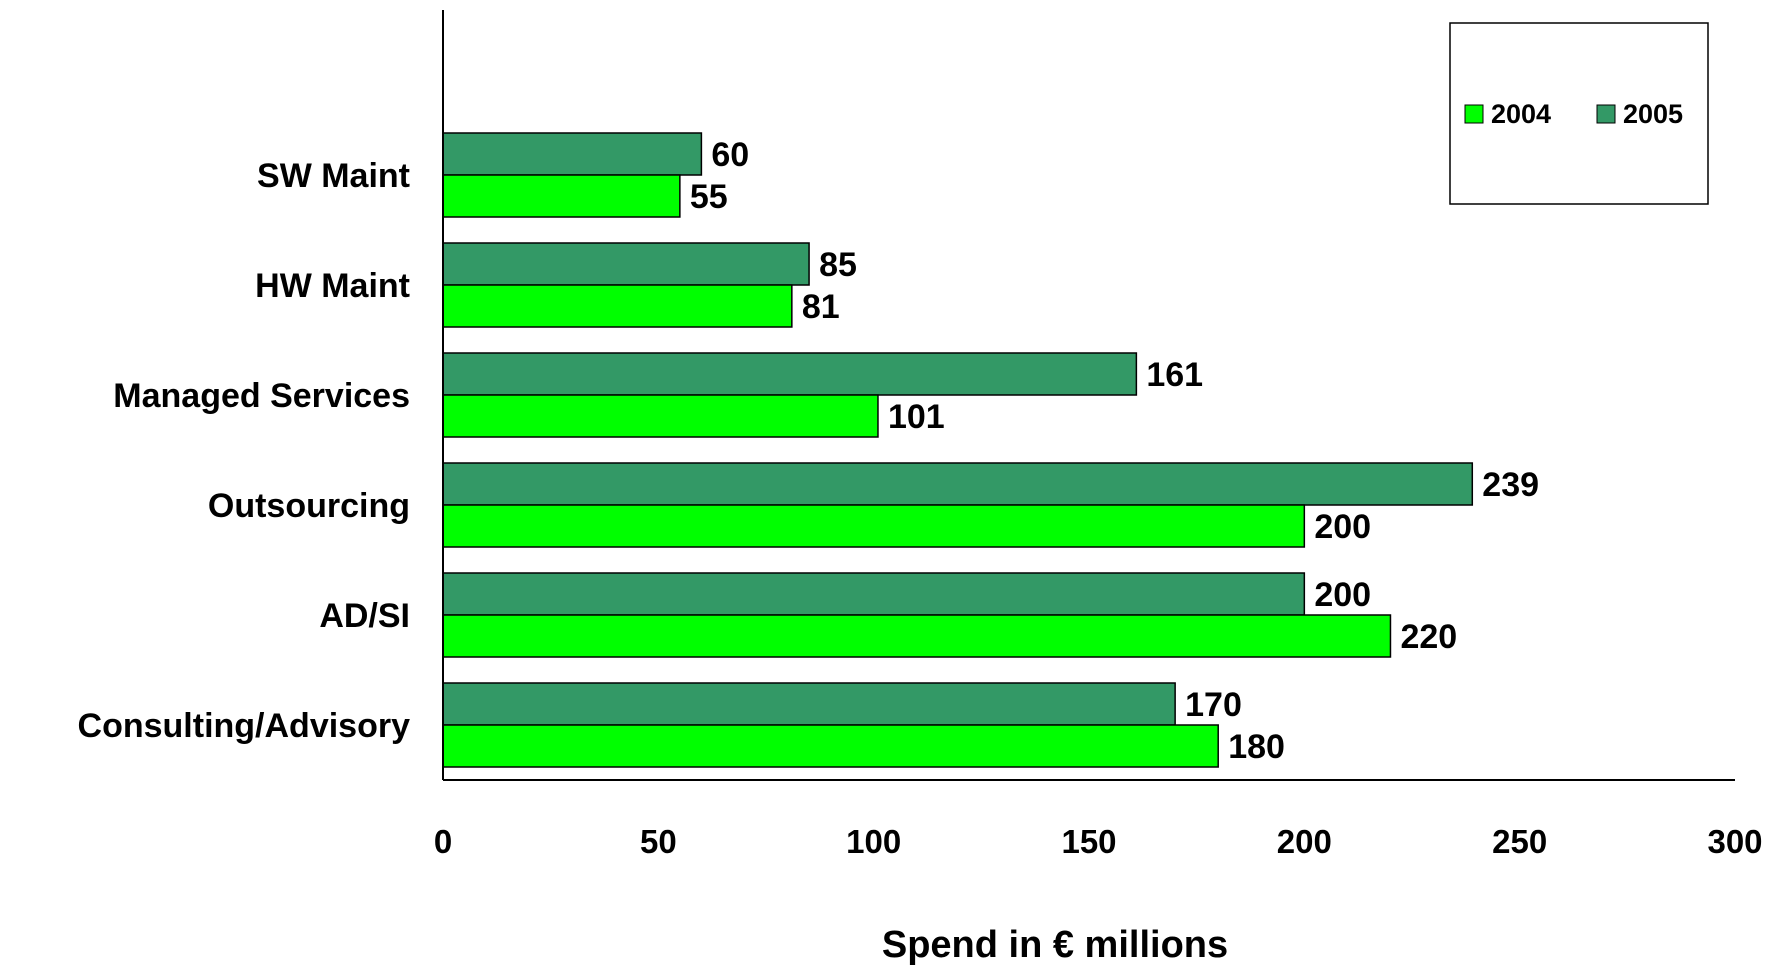  I want to click on bar-consulting-advisory-2005, so click(809, 704).